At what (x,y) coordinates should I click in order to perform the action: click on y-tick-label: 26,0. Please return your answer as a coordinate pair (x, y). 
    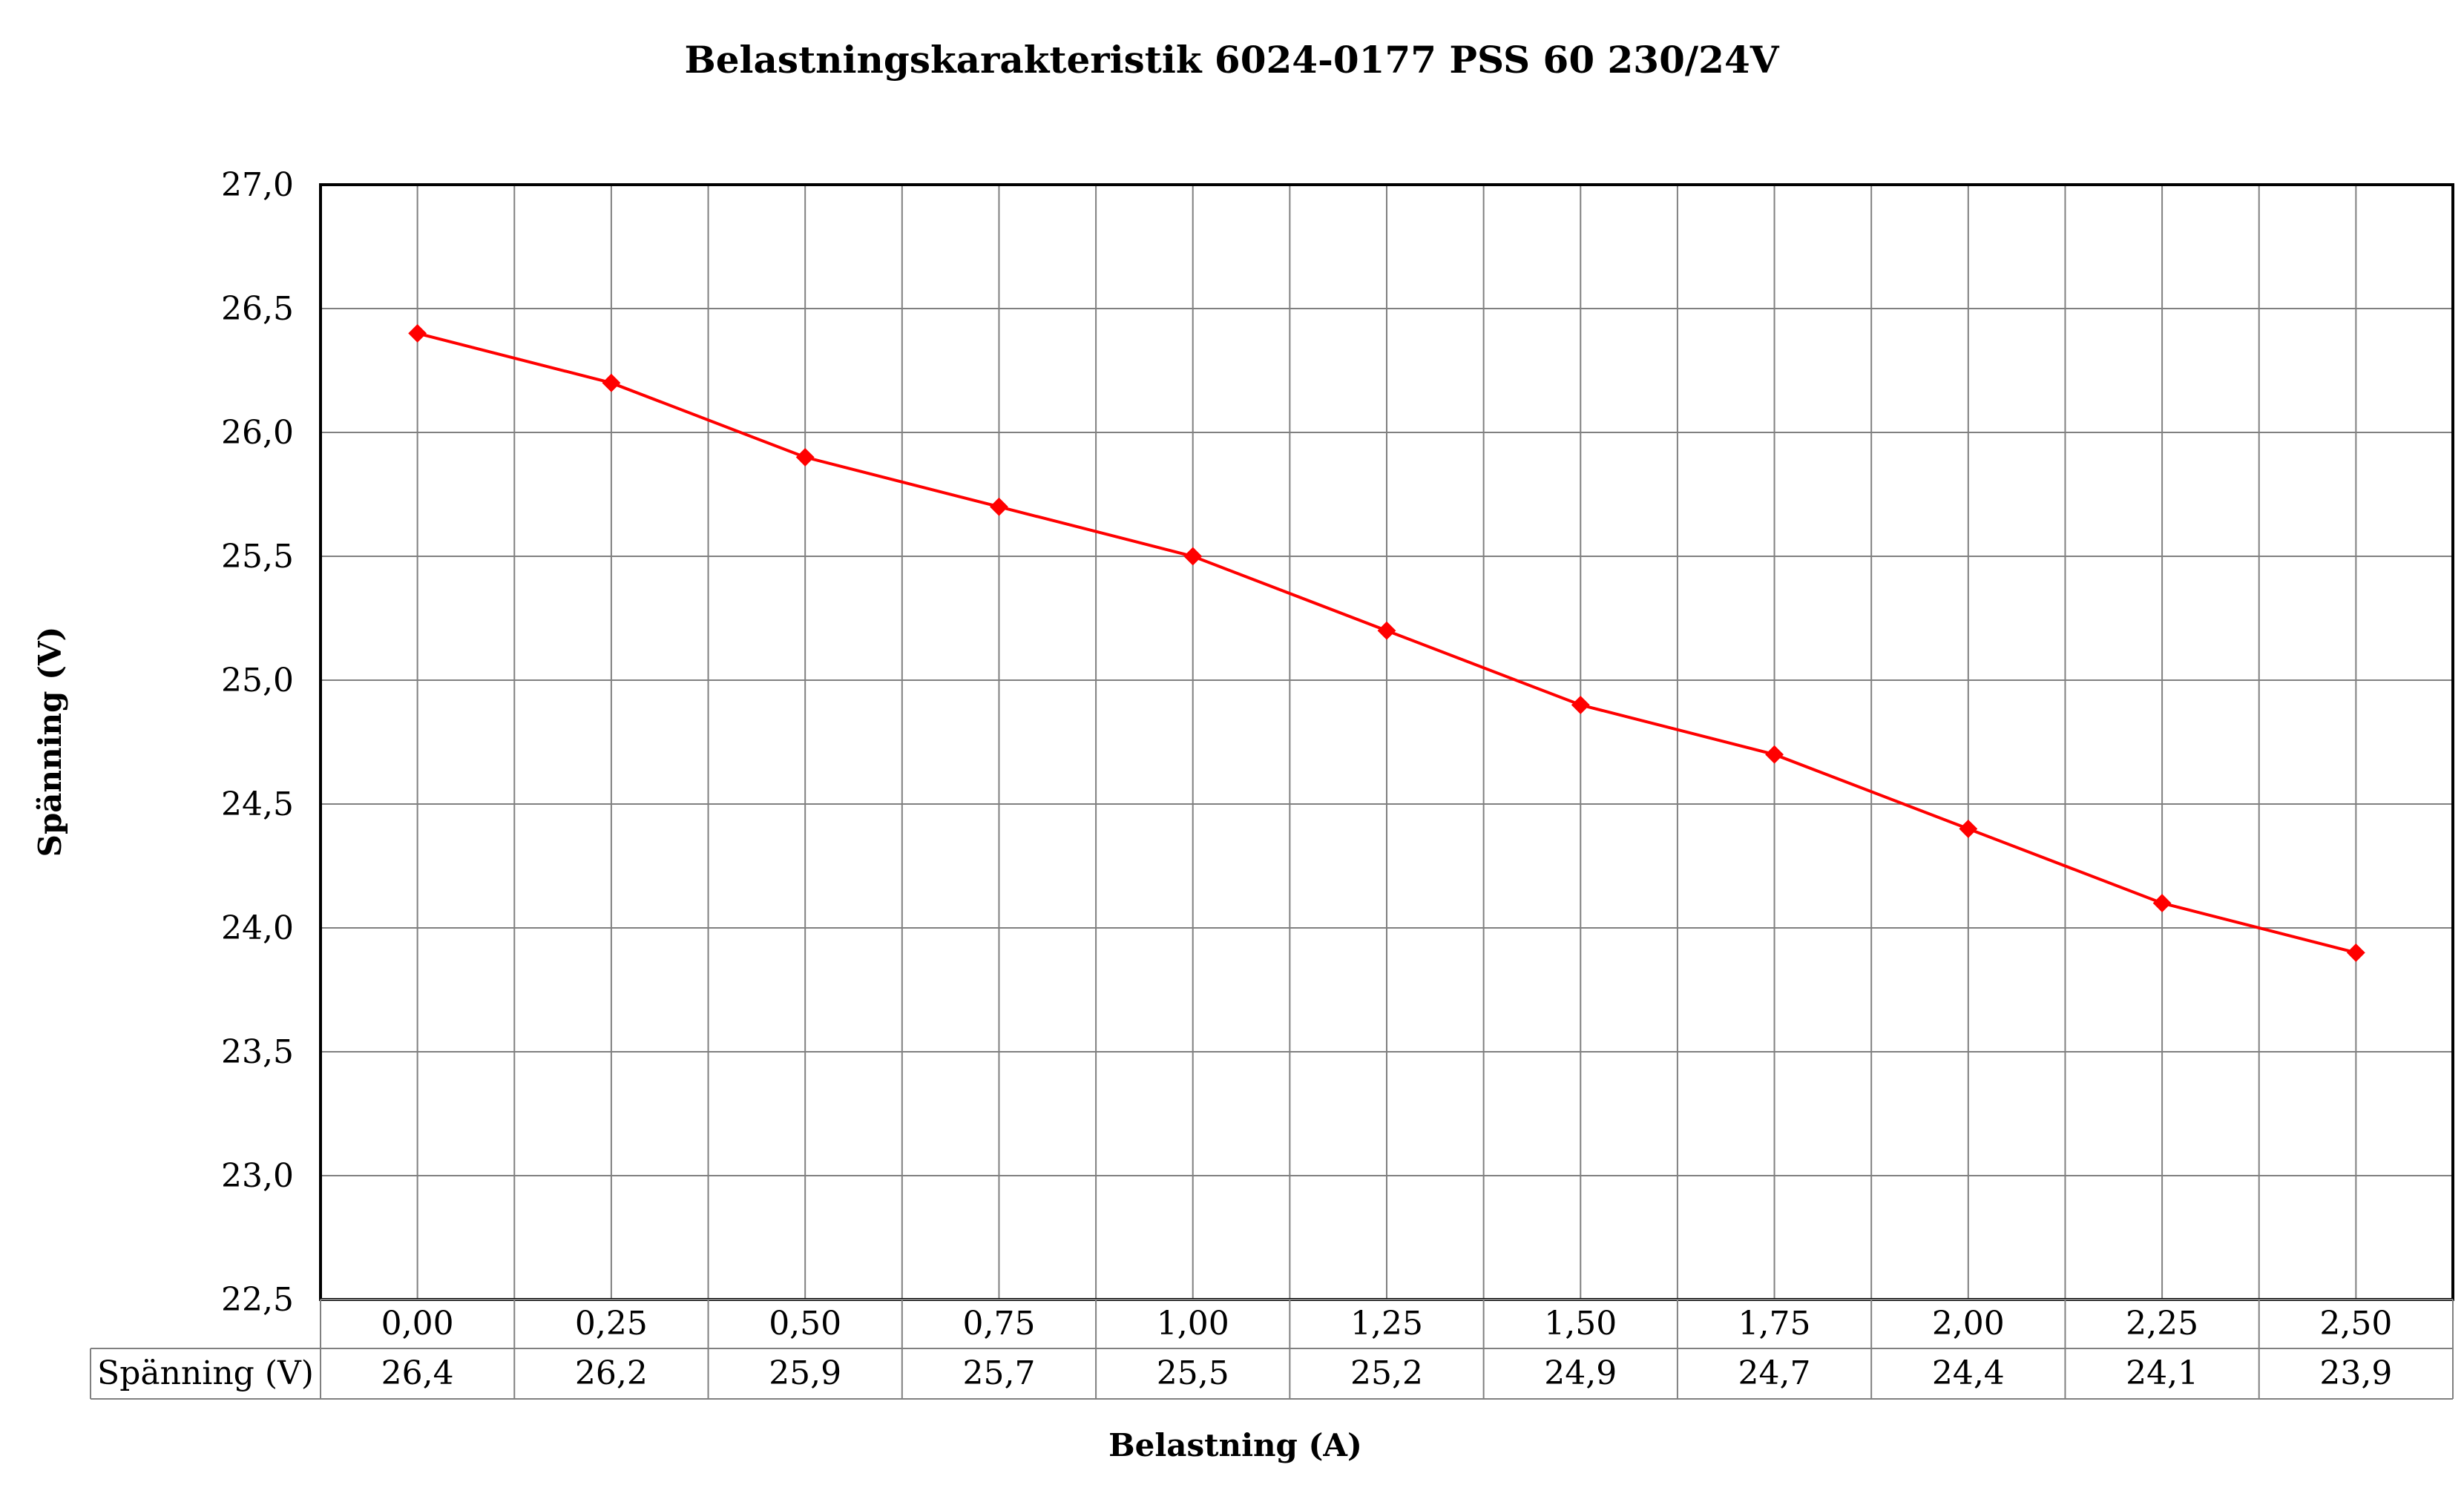
    Looking at the image, I should click on (257, 433).